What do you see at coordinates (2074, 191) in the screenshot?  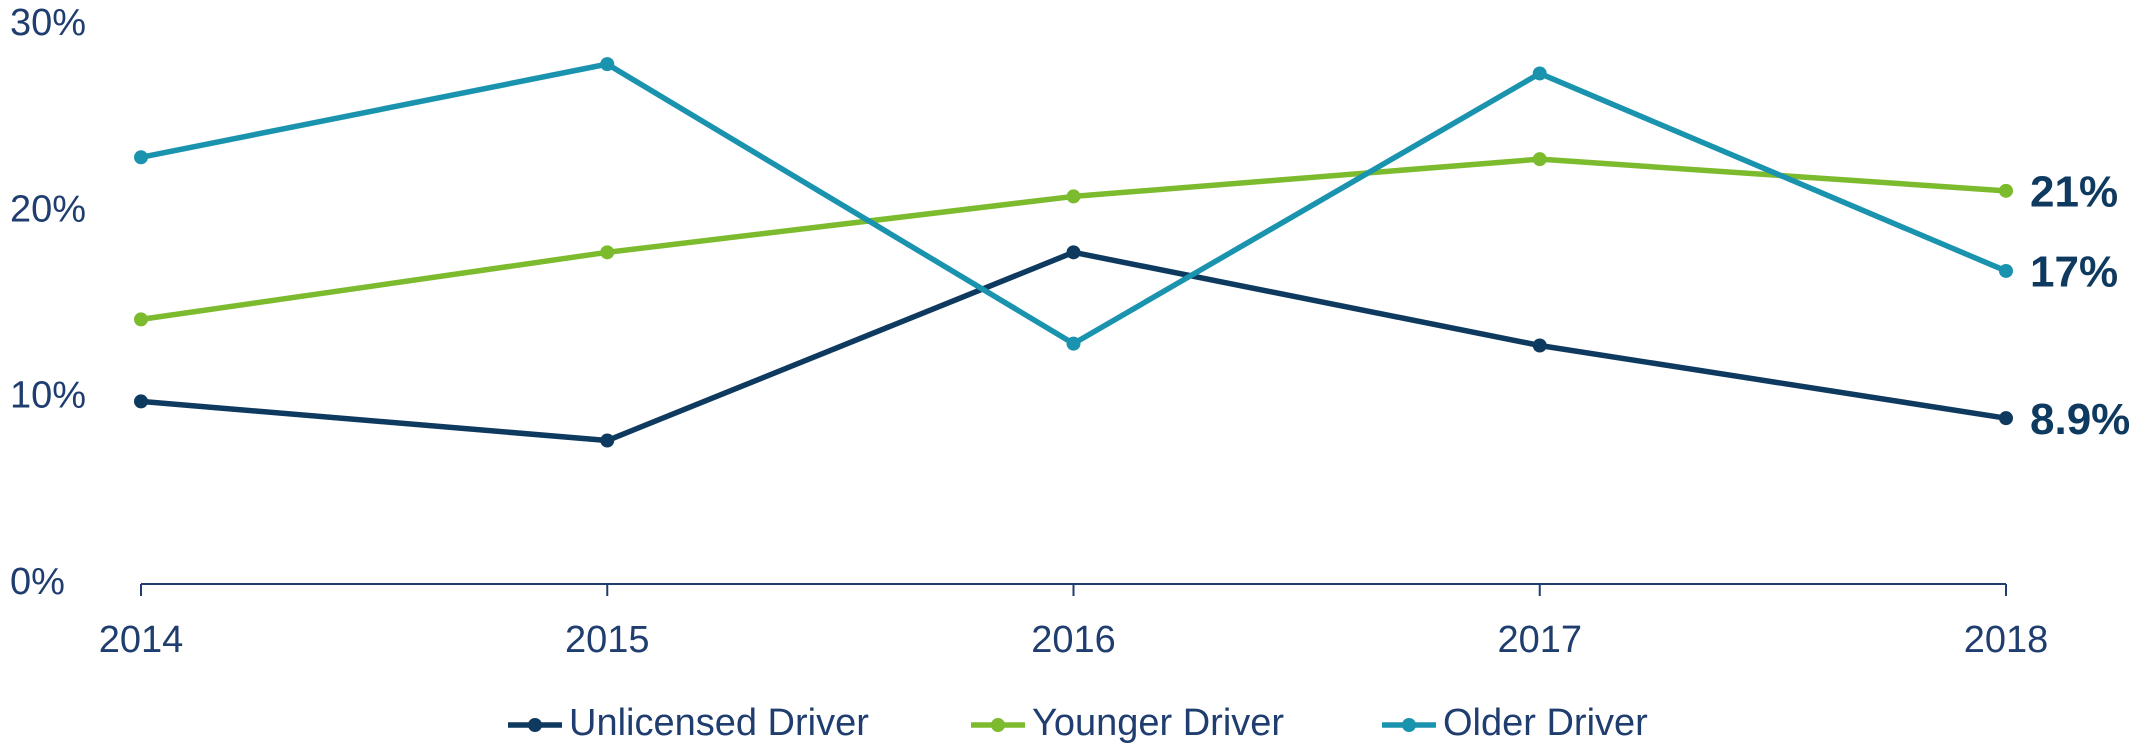 I see `data-label: 21%` at bounding box center [2074, 191].